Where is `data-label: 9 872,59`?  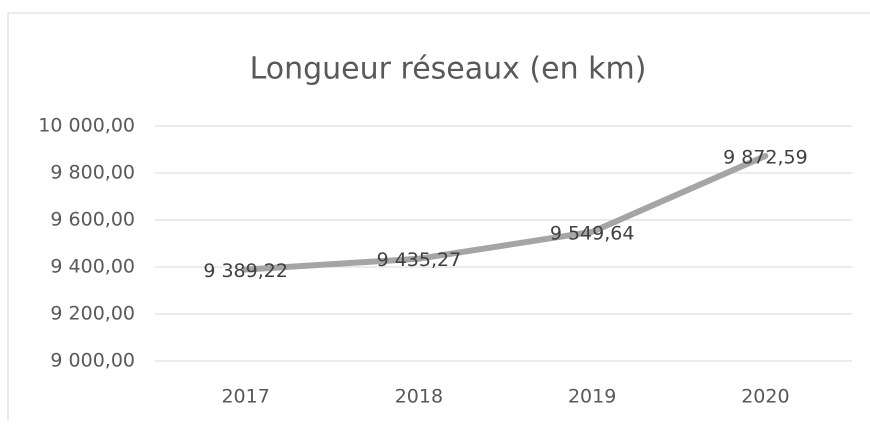
data-label: 9 872,59 is located at coordinates (765, 157).